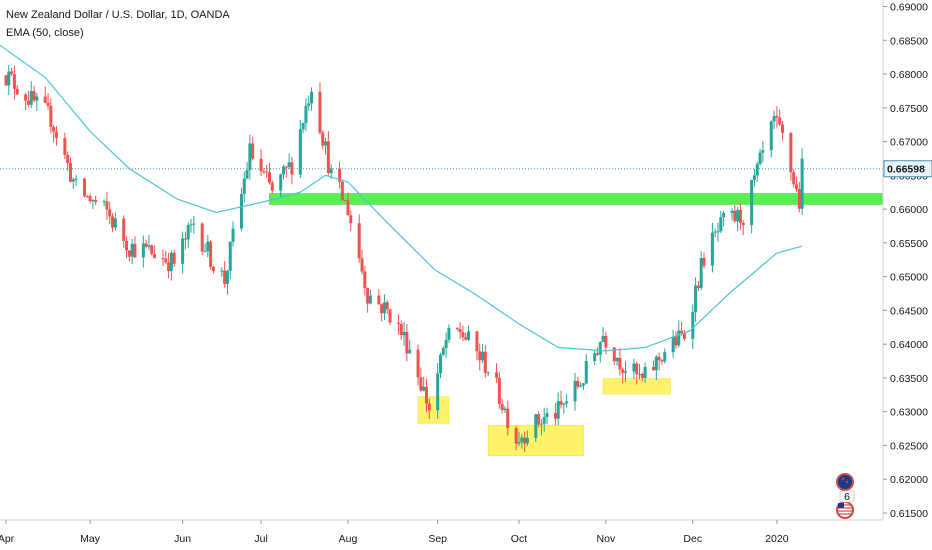 The image size is (932, 550). Describe the element at coordinates (909, 109) in the screenshot. I see `price-tick-label: 0.67500` at that location.